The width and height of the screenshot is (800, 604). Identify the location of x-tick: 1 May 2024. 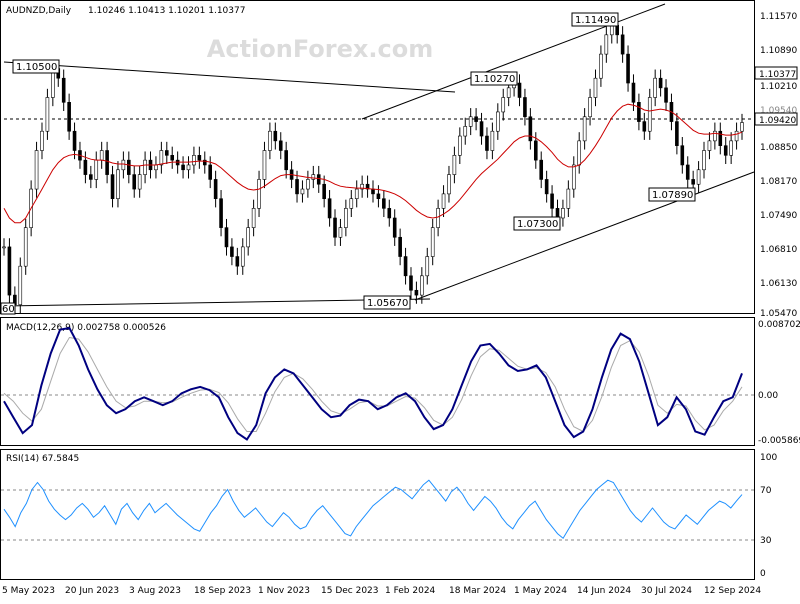
(540, 591).